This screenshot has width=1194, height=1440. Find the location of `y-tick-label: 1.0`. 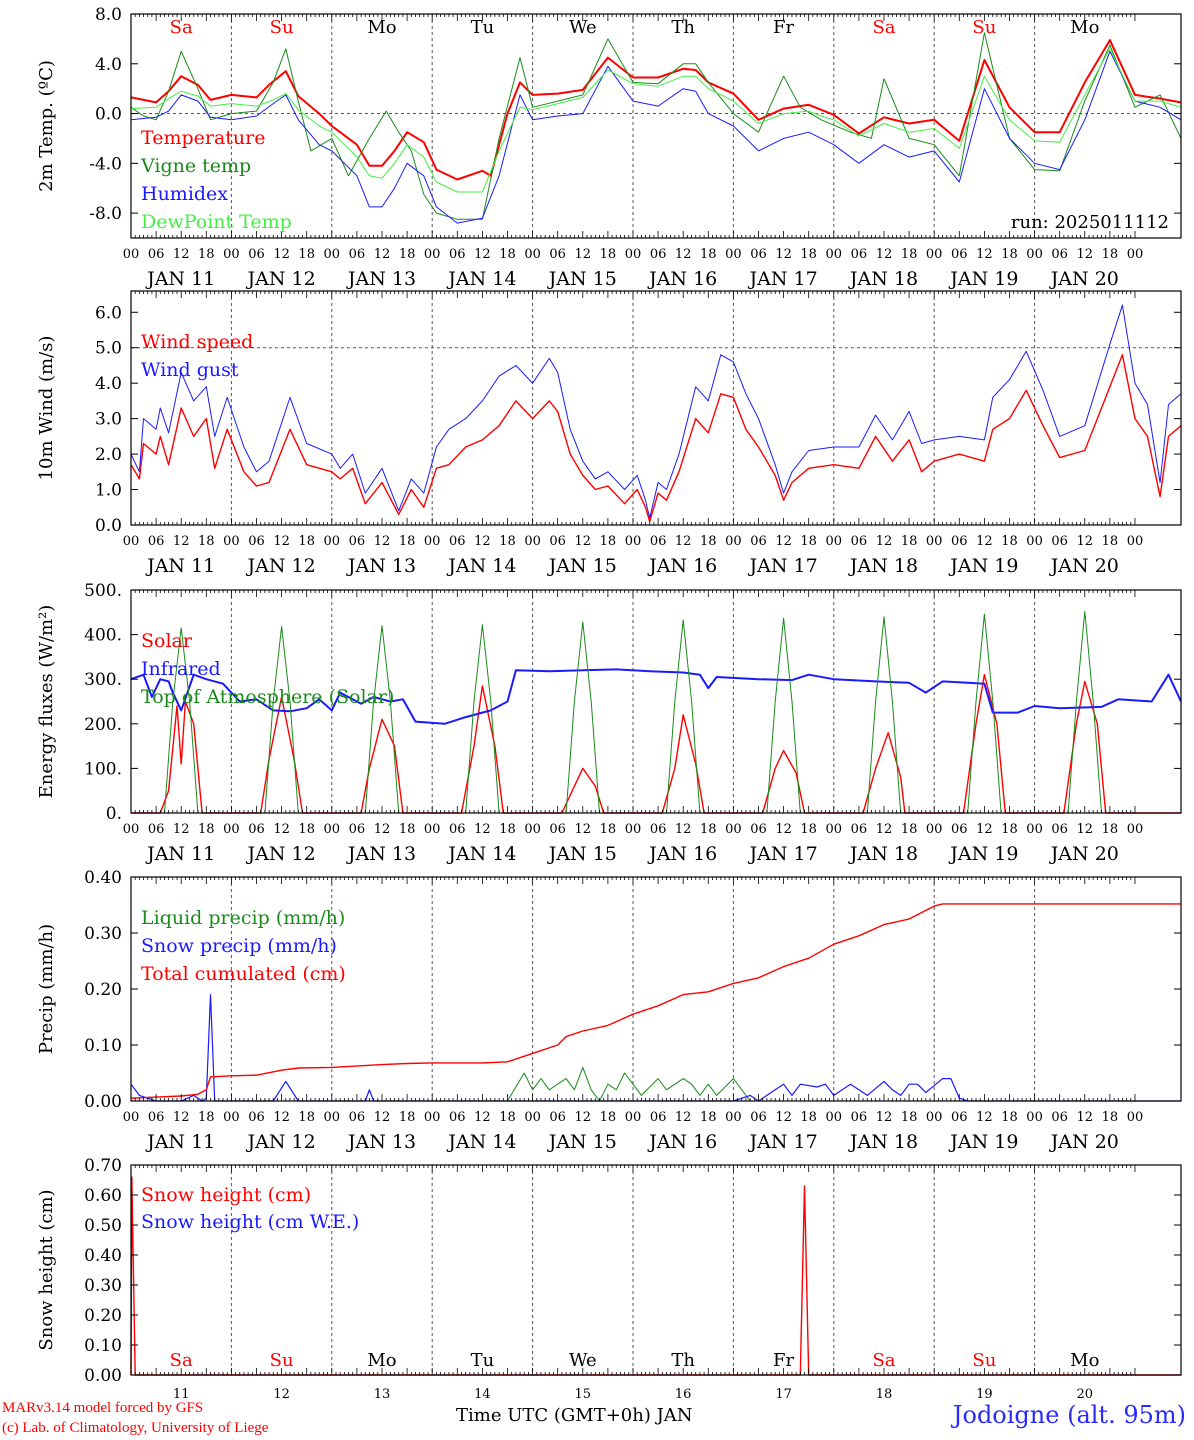

y-tick-label: 1.0 is located at coordinates (108, 491).